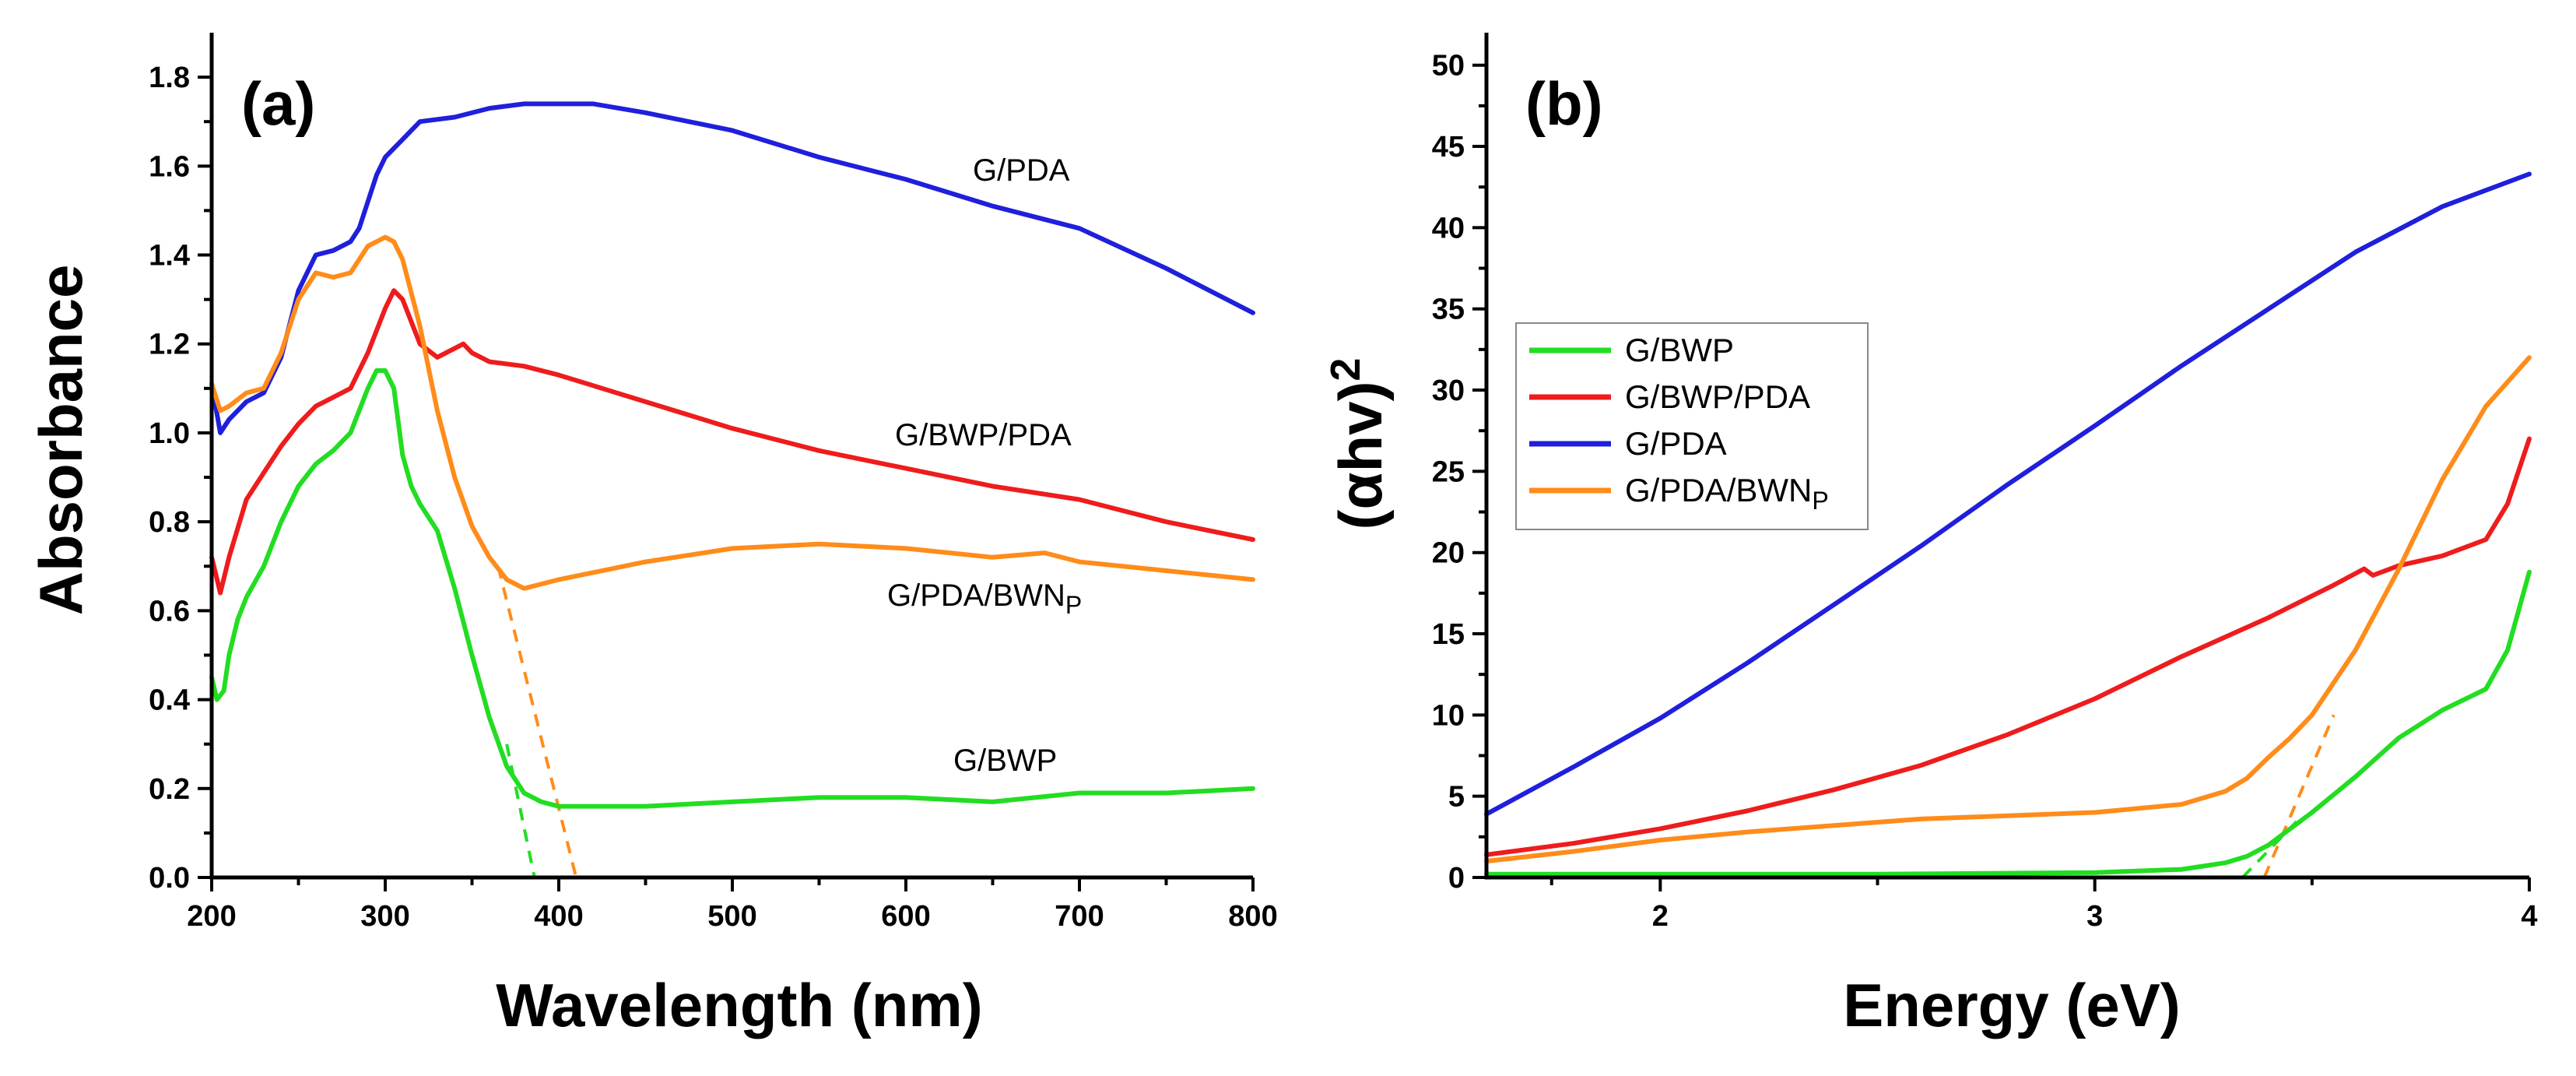  What do you see at coordinates (1719, 490) in the screenshot?
I see `legend-label-g-pda-bwnp-main: G/PDA/BWN` at bounding box center [1719, 490].